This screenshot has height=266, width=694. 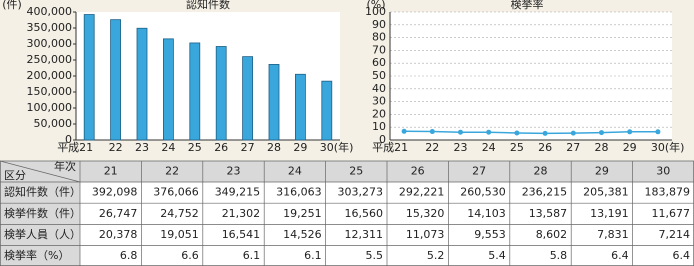 I want to click on cell: 303,273, so click(x=361, y=192).